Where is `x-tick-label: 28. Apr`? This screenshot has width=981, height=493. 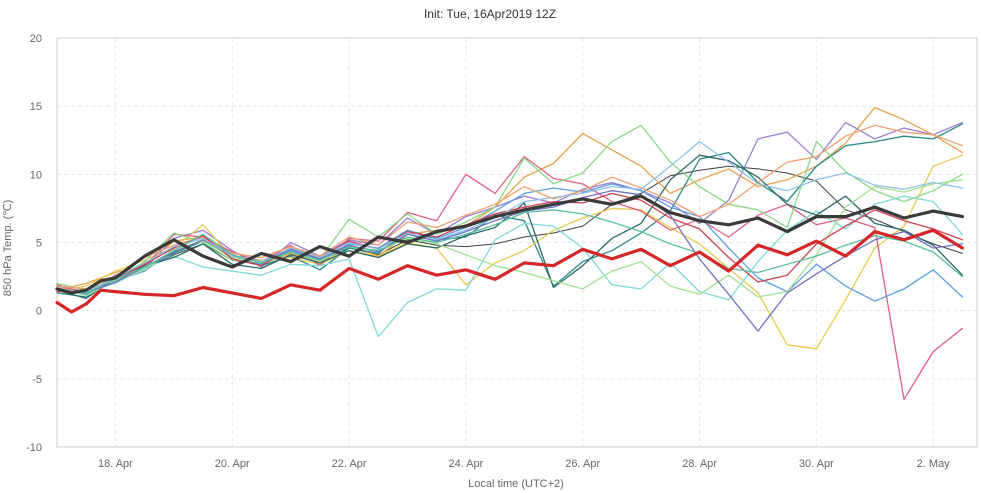
x-tick-label: 28. Apr is located at coordinates (699, 464).